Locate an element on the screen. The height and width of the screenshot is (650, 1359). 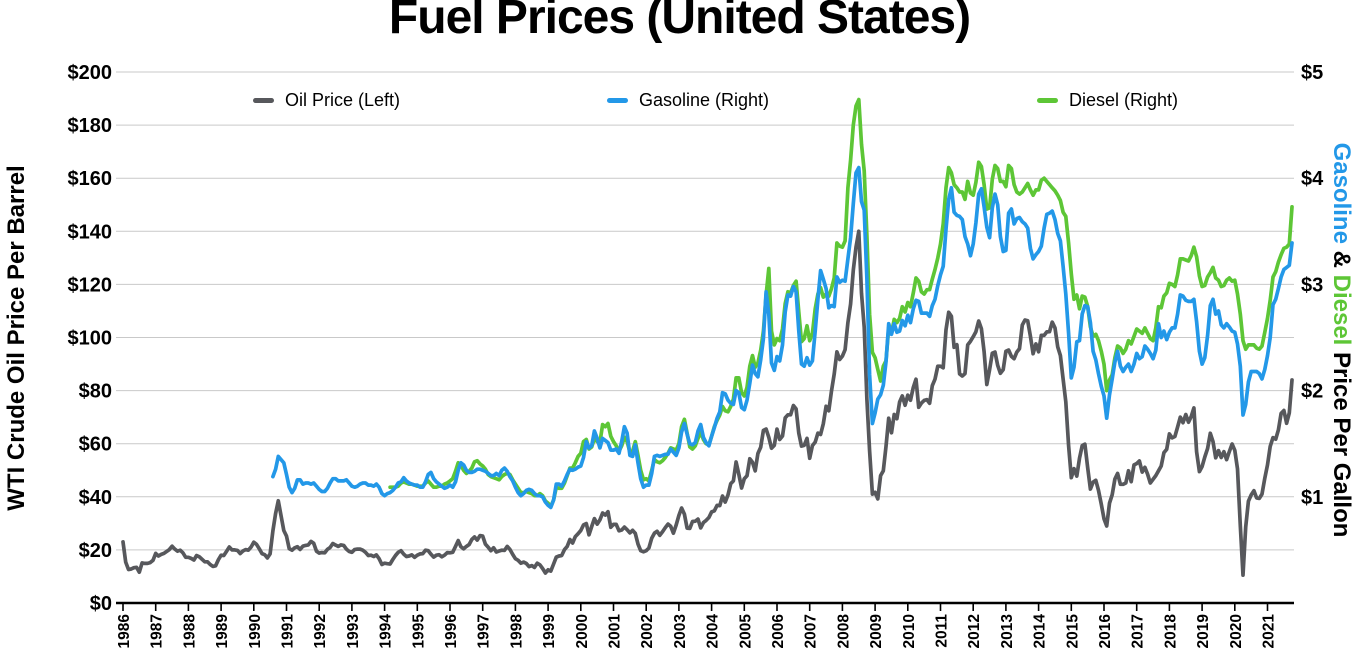
left-axis-tick-label: $100 is located at coordinates (90, 339).